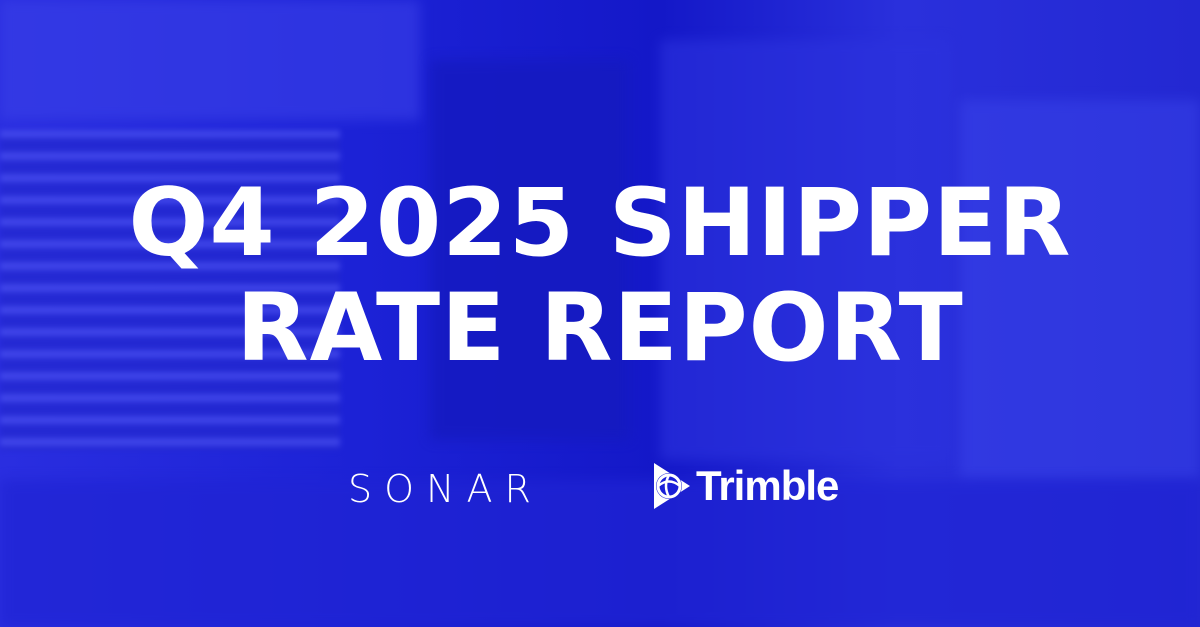 Image resolution: width=1200 pixels, height=627 pixels. I want to click on headline-line-1: Q4 2025 SHIPPER, so click(600, 223).